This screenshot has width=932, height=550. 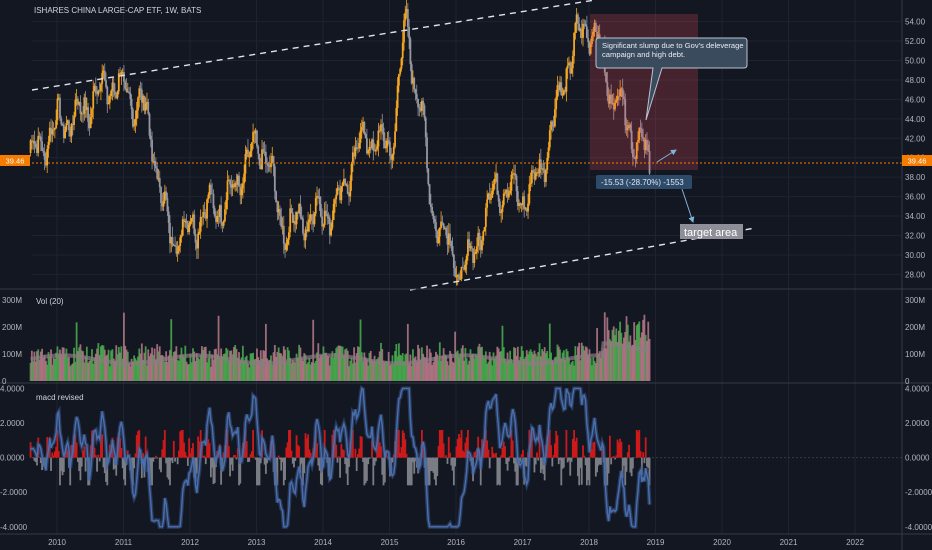 What do you see at coordinates (12, 388) in the screenshot?
I see `macd-tick-label-left: 4.0000` at bounding box center [12, 388].